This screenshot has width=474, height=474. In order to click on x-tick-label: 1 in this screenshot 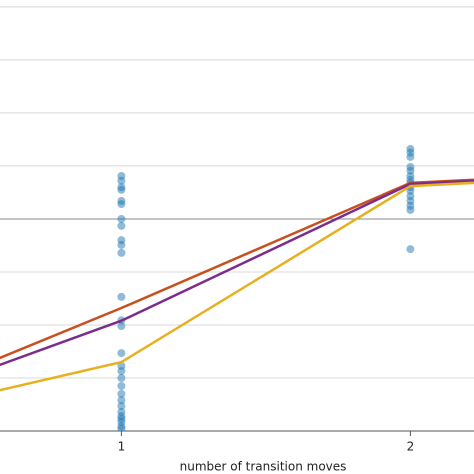, I will do `click(122, 447)`.